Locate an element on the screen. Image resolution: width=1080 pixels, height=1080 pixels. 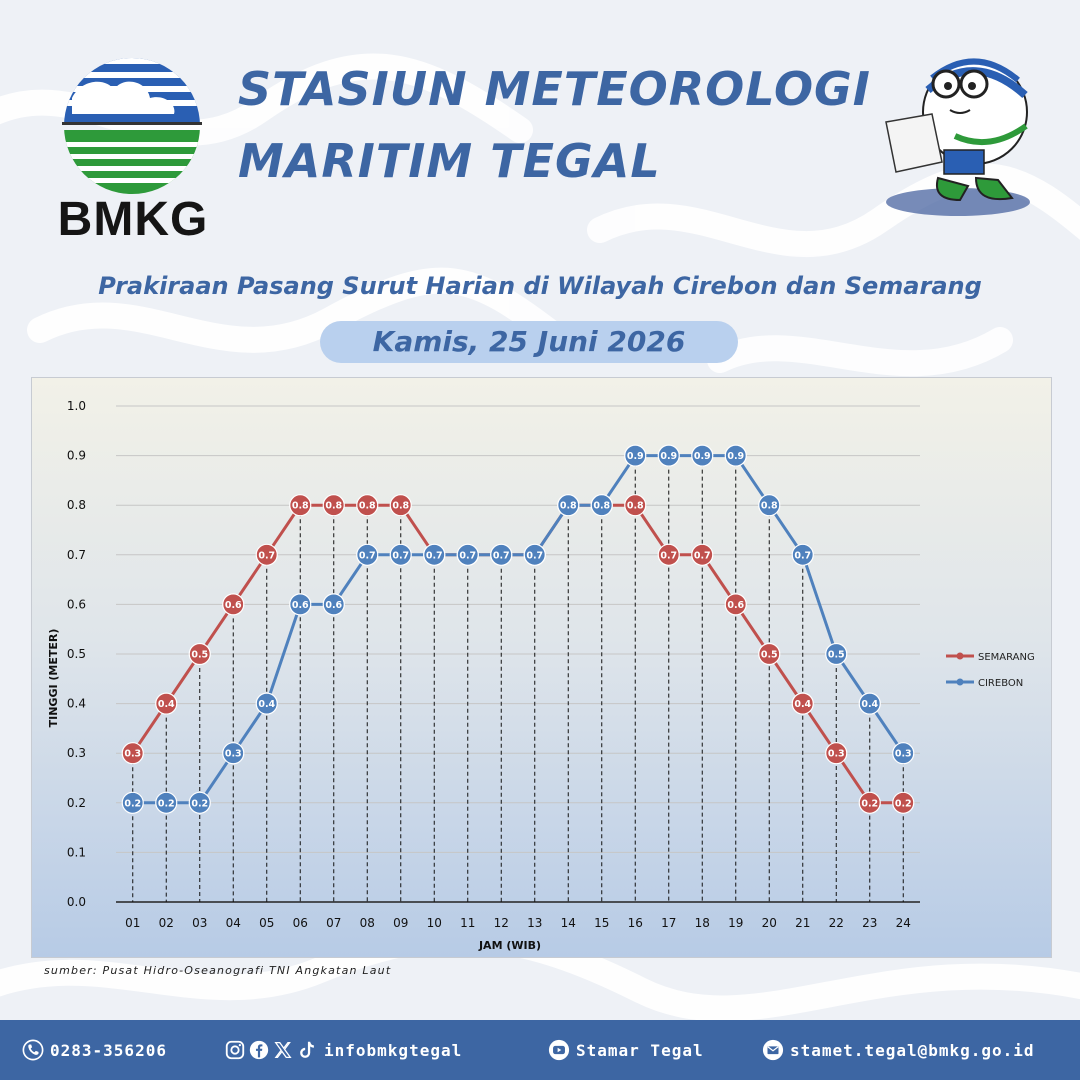
footer-email: stamet.tegal@bmkg.go.id is located at coordinates (898, 1050).